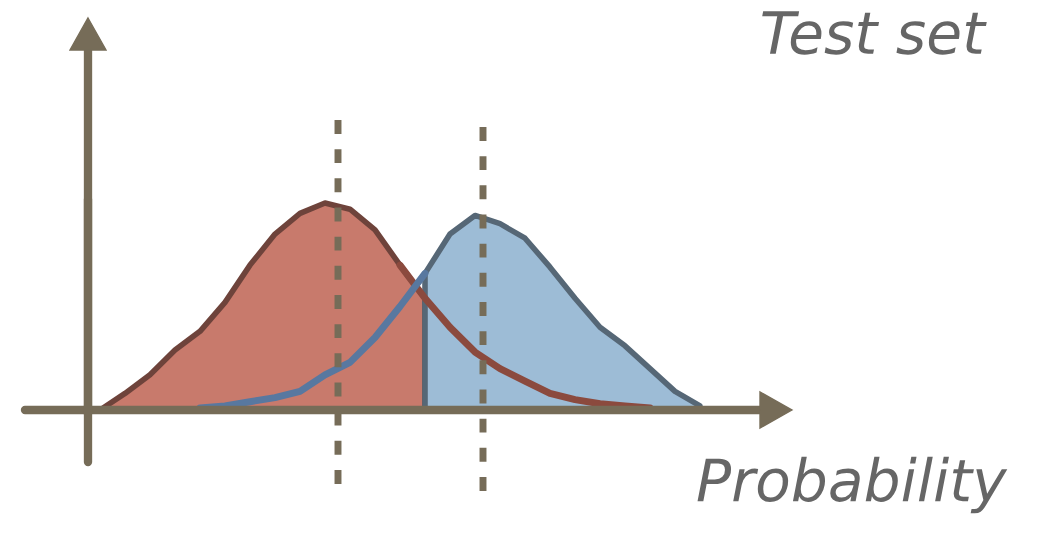  I want to click on x-axis-title: Probability, so click(852, 485).